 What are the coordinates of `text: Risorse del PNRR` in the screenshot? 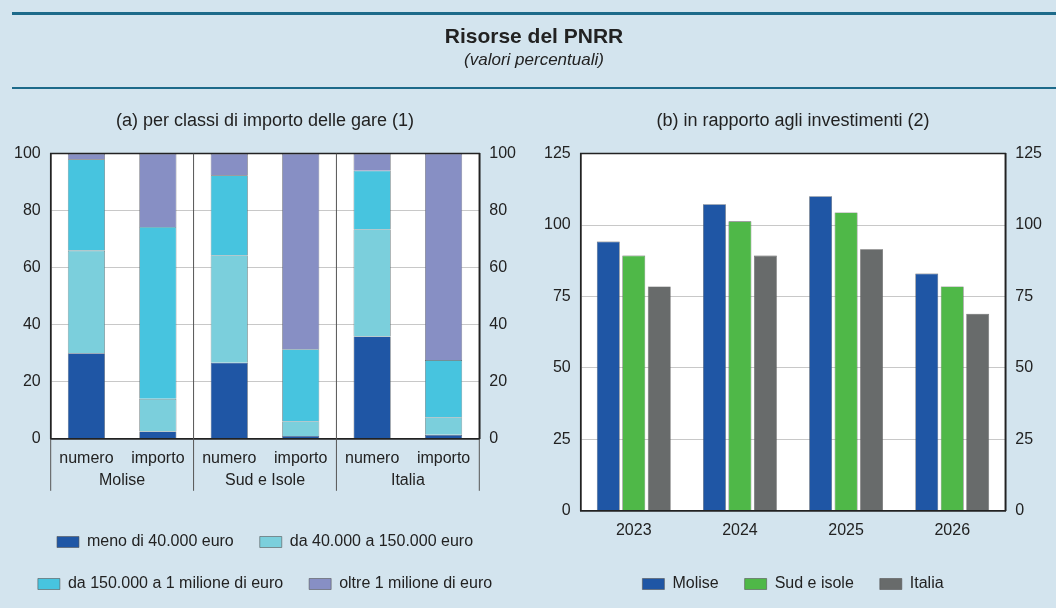 It's located at (534, 36).